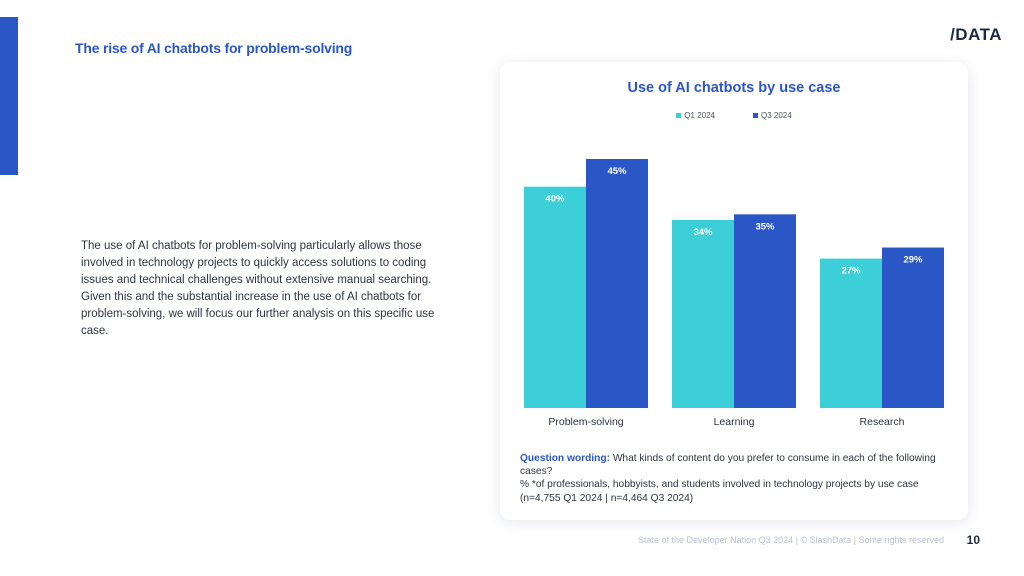  I want to click on bar-research-q1, so click(851, 333).